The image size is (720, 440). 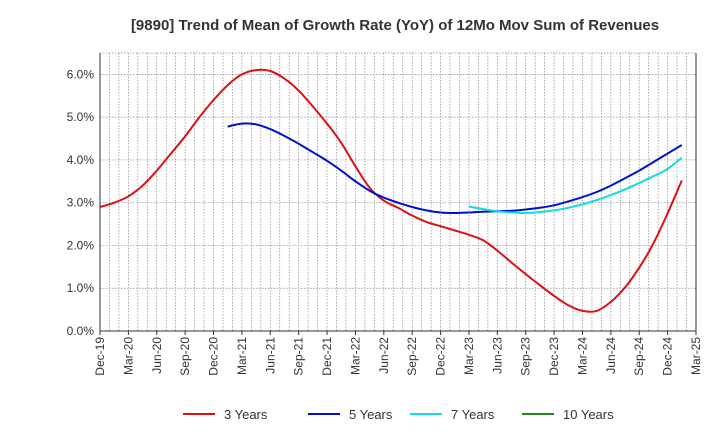 I want to click on x-tick-label: Mar-20, so click(x=128, y=356).